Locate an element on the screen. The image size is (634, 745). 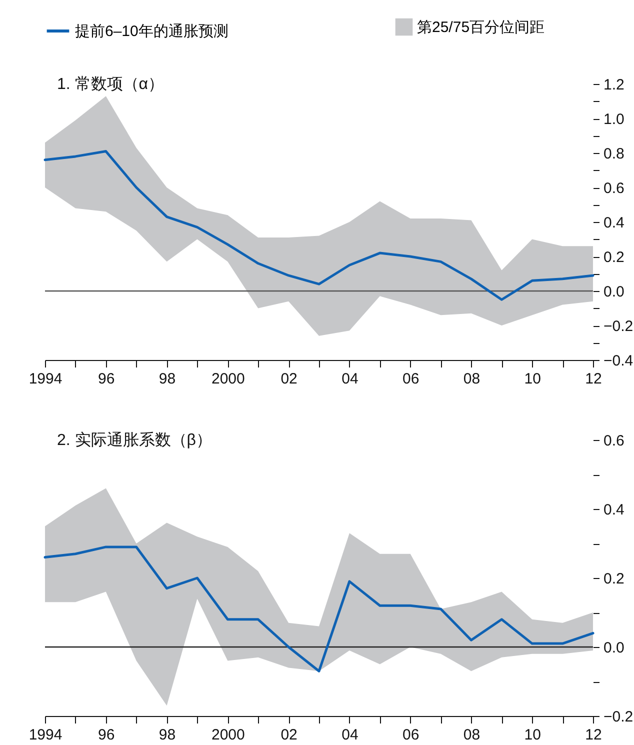
text: 第25/75百分位间距 is located at coordinates (481, 27).